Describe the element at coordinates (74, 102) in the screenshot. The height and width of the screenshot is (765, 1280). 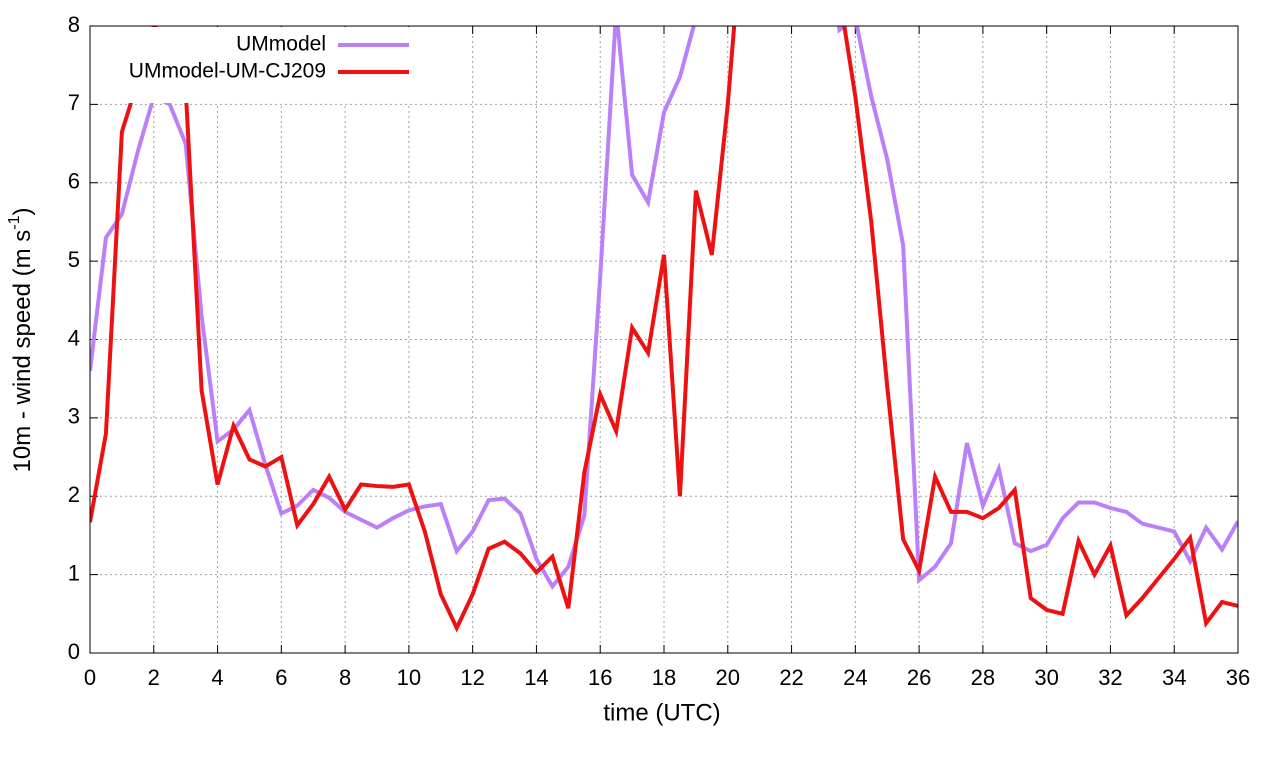
I see `y-tick-label: 7` at that location.